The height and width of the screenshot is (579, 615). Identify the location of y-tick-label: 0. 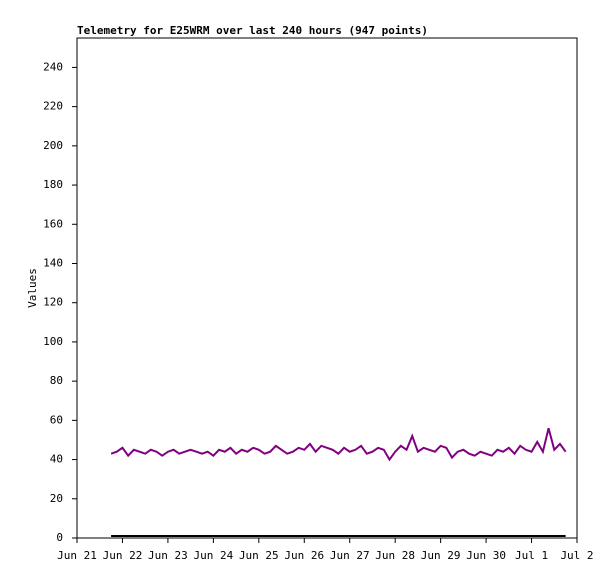
(59, 537).